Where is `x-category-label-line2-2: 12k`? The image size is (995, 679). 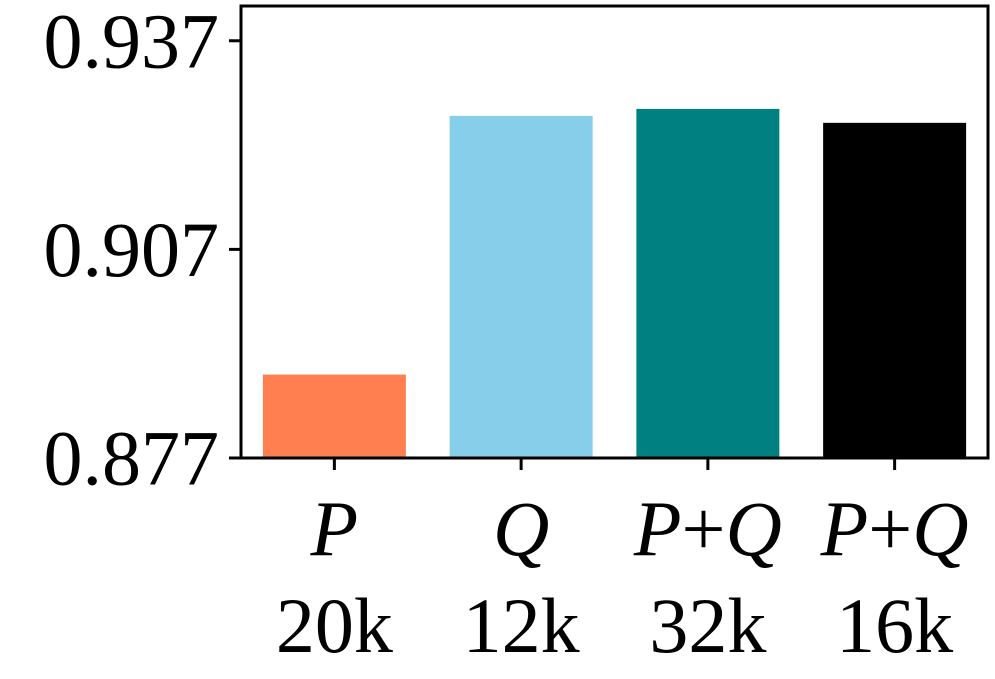
x-category-label-line2-2: 12k is located at coordinates (521, 625).